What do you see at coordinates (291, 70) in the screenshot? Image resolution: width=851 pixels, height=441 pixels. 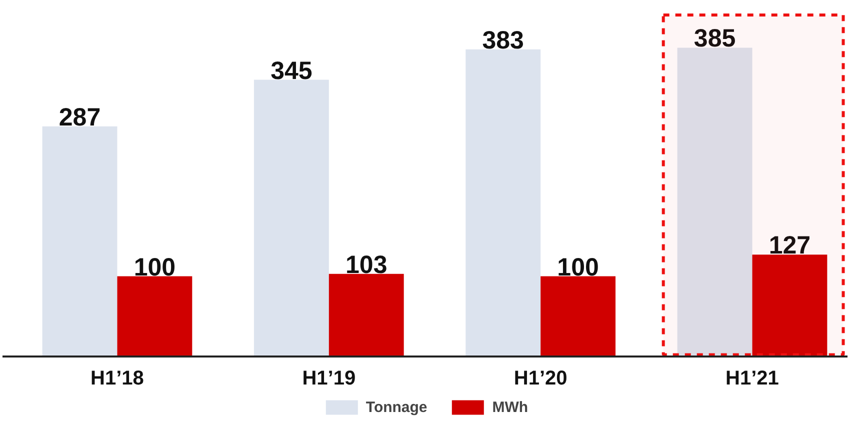 I see `data-label: 345` at bounding box center [291, 70].